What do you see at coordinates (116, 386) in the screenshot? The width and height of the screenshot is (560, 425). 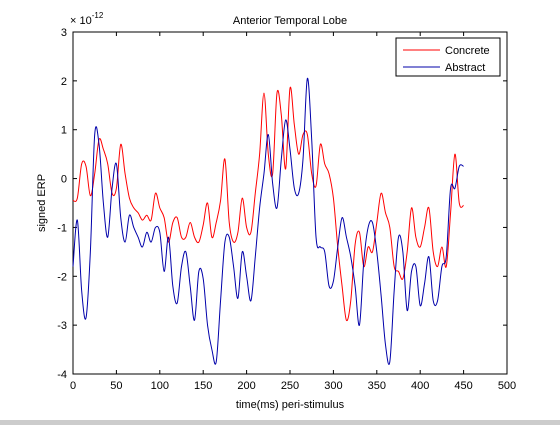 I see `x-tick-label: 50` at bounding box center [116, 386].